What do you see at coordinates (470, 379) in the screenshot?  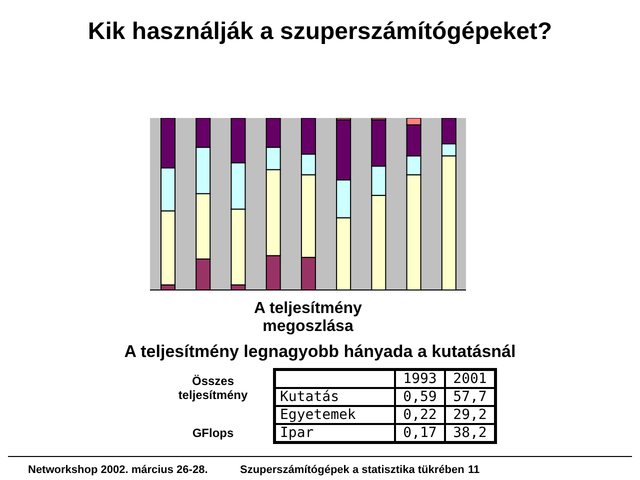 I see `category-label: 2001` at bounding box center [470, 379].